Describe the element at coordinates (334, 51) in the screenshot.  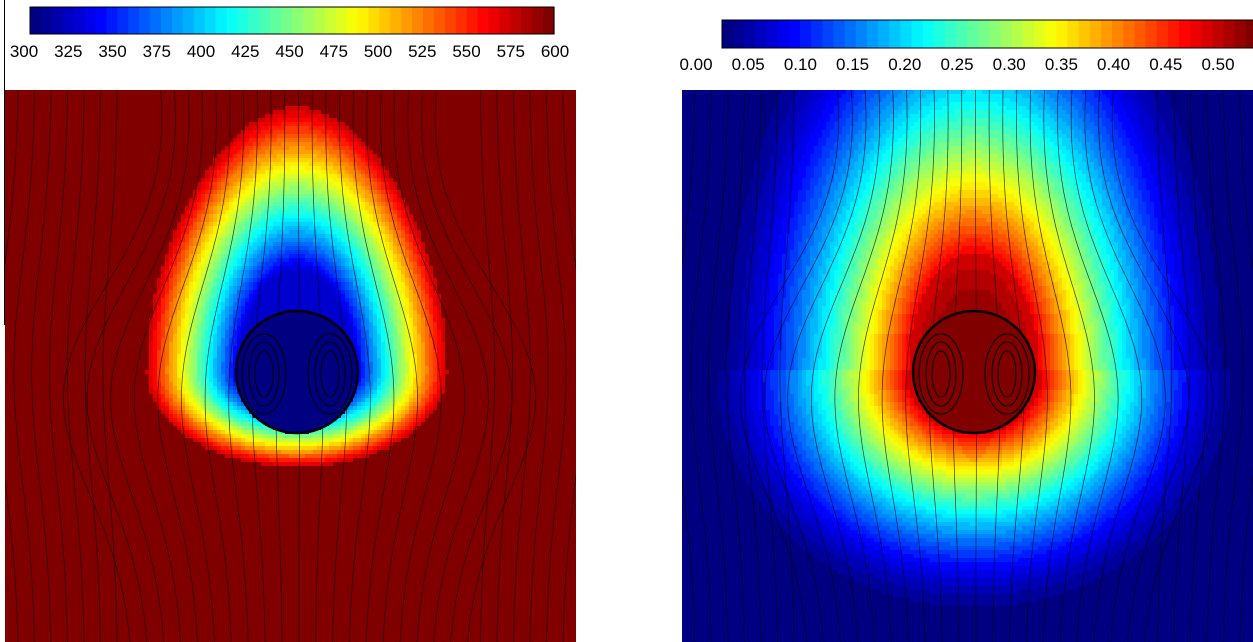
I see `temperature-colorbar-tick-label: 475` at that location.